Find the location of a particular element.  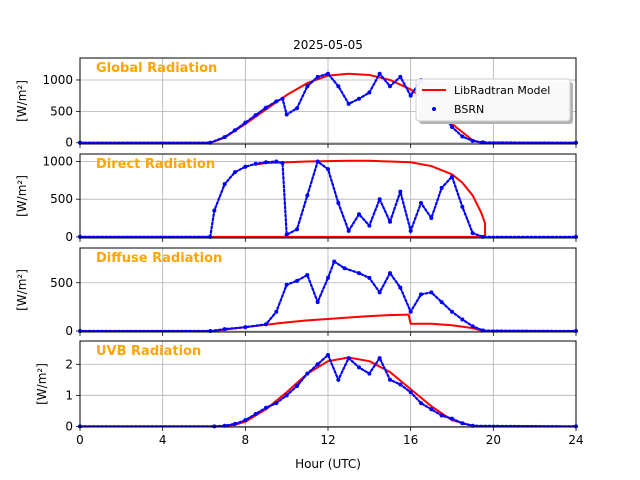

uvb-radiation-label: UVB Radiation is located at coordinates (148, 351).